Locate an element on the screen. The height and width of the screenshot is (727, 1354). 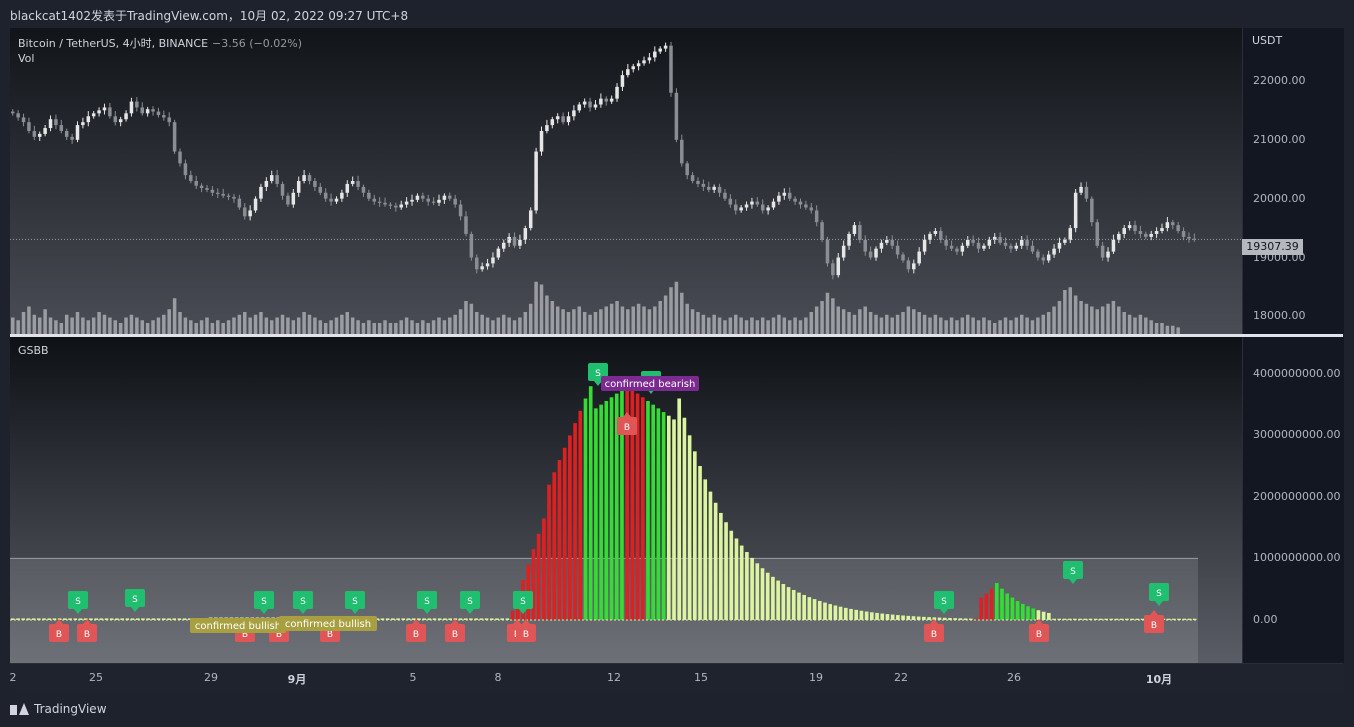
currency-label: USDT is located at coordinates (1267, 40).